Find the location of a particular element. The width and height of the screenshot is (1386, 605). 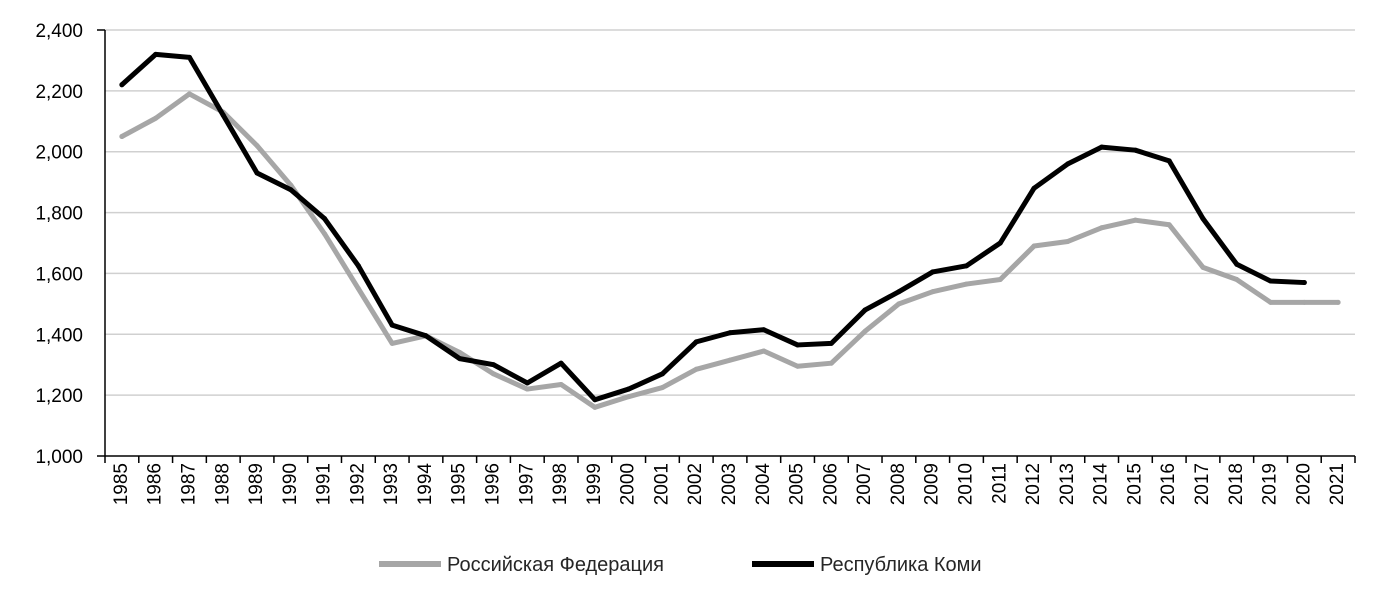

y-tick-label: 1,200 is located at coordinates (59, 396).